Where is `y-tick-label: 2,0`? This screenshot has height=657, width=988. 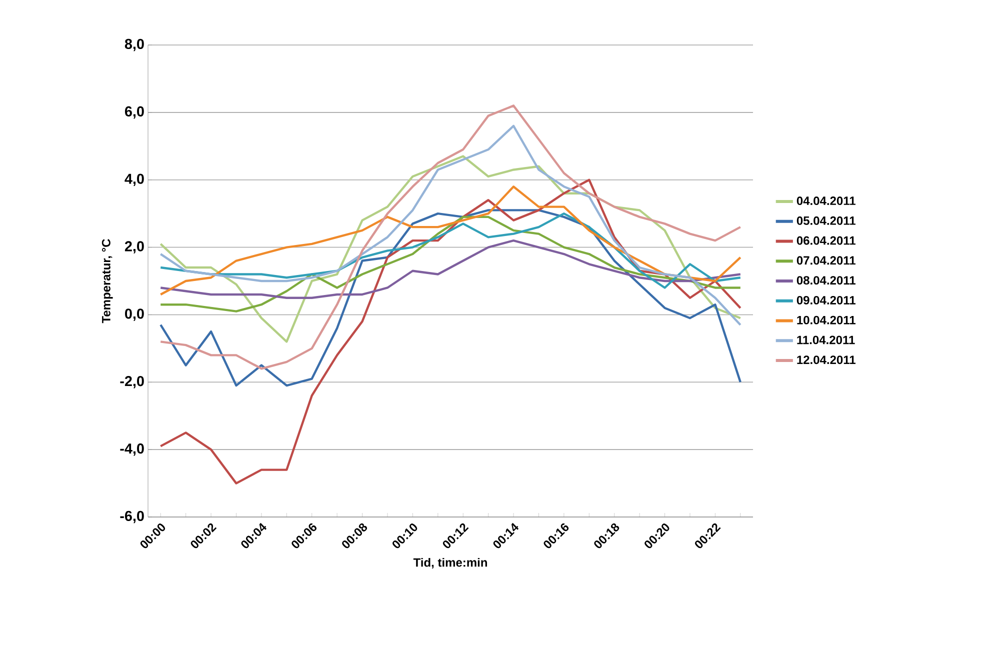
y-tick-label: 2,0 is located at coordinates (134, 247).